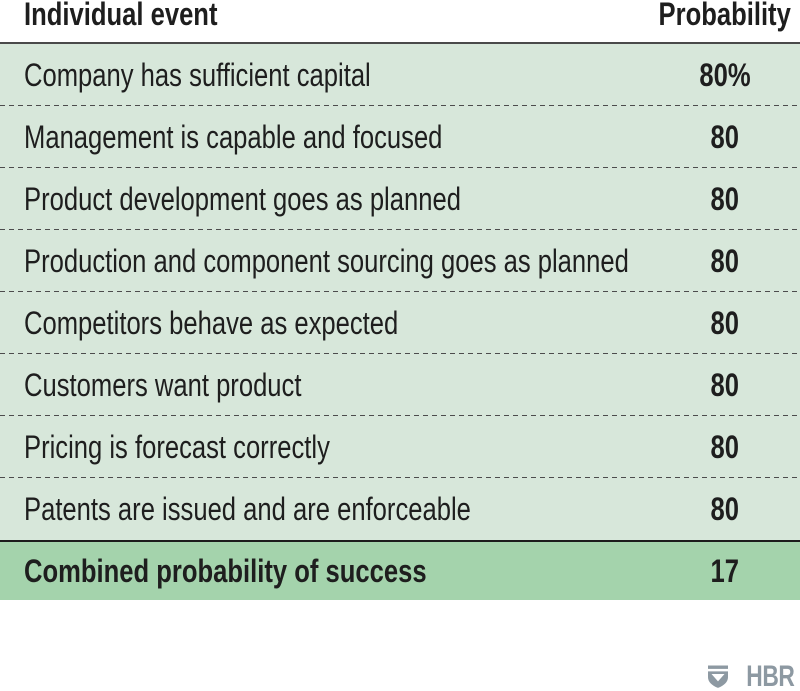 The width and height of the screenshot is (800, 691). I want to click on summary-row: Combined probability of success 17, so click(400, 570).